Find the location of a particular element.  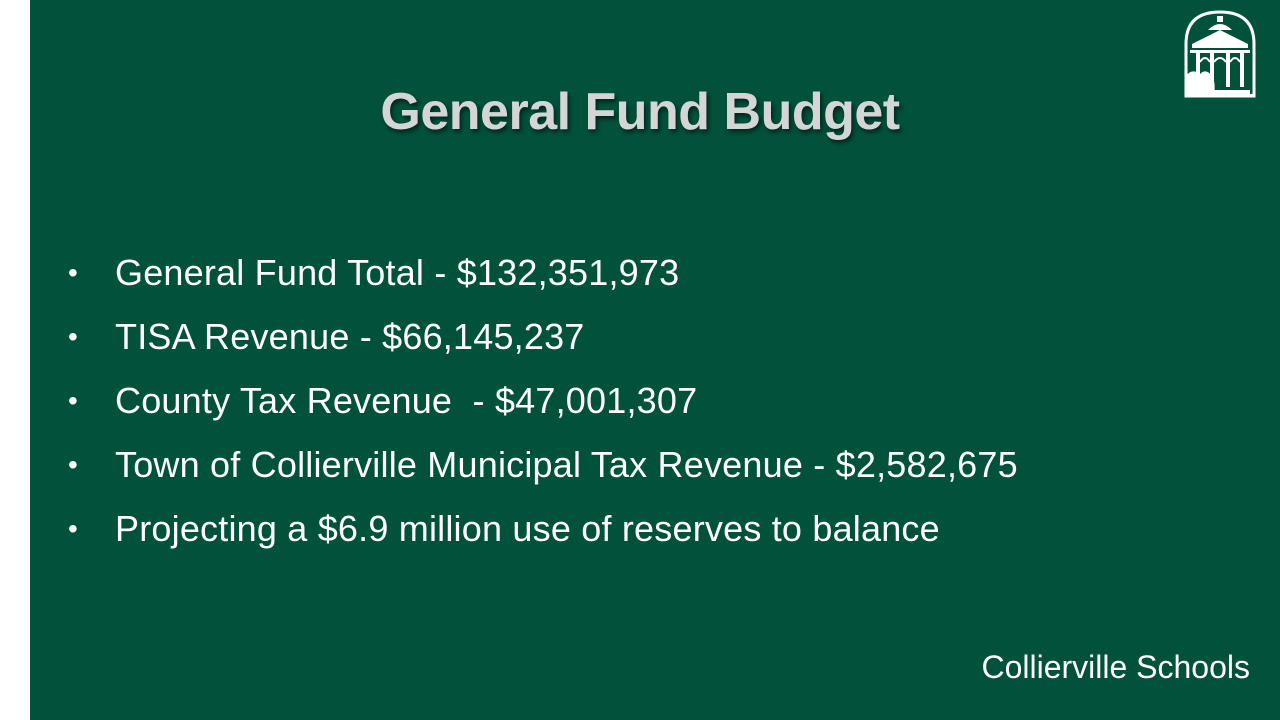

gazebo-logo-icon is located at coordinates (1220, 54).